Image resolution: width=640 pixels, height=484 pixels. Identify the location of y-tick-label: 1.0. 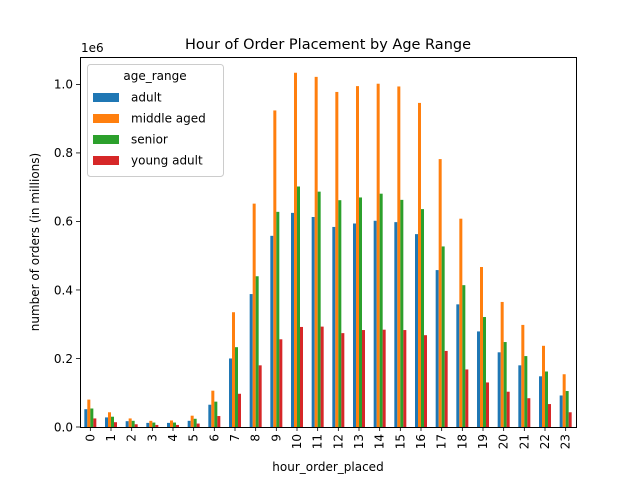
(63, 85).